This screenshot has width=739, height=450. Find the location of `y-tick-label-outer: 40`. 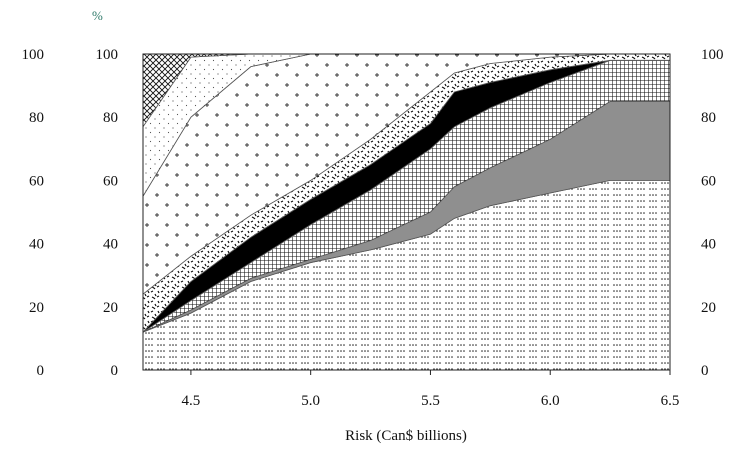

y-tick-label-outer: 40 is located at coordinates (36, 245).